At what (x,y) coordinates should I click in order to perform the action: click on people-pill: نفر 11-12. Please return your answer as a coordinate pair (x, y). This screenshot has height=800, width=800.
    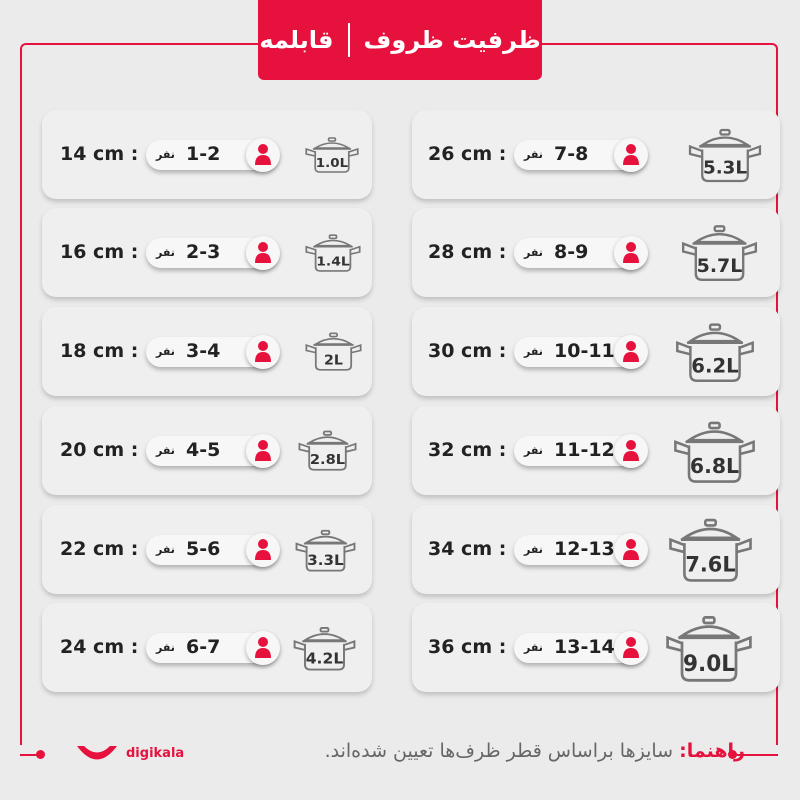
    Looking at the image, I should click on (581, 451).